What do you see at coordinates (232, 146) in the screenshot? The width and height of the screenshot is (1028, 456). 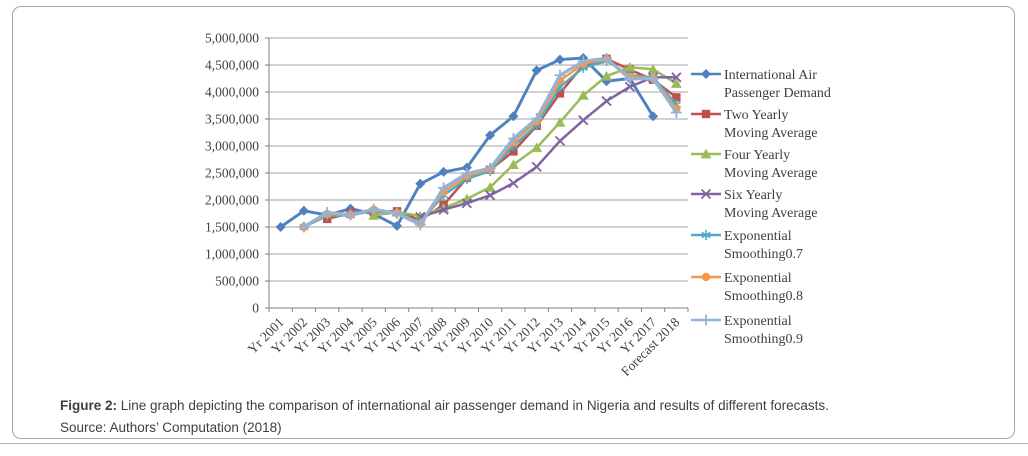 I see `y-axis-label: 3,000,000` at bounding box center [232, 146].